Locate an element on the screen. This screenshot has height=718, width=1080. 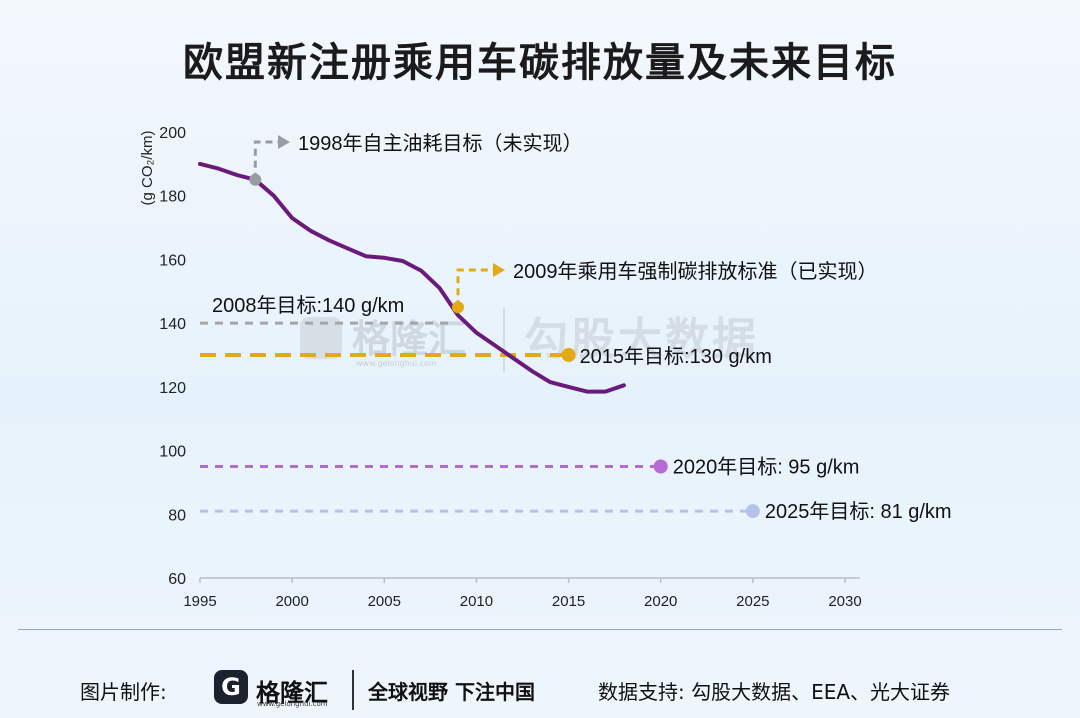
x-tick-label: 1995 is located at coordinates (199, 601).